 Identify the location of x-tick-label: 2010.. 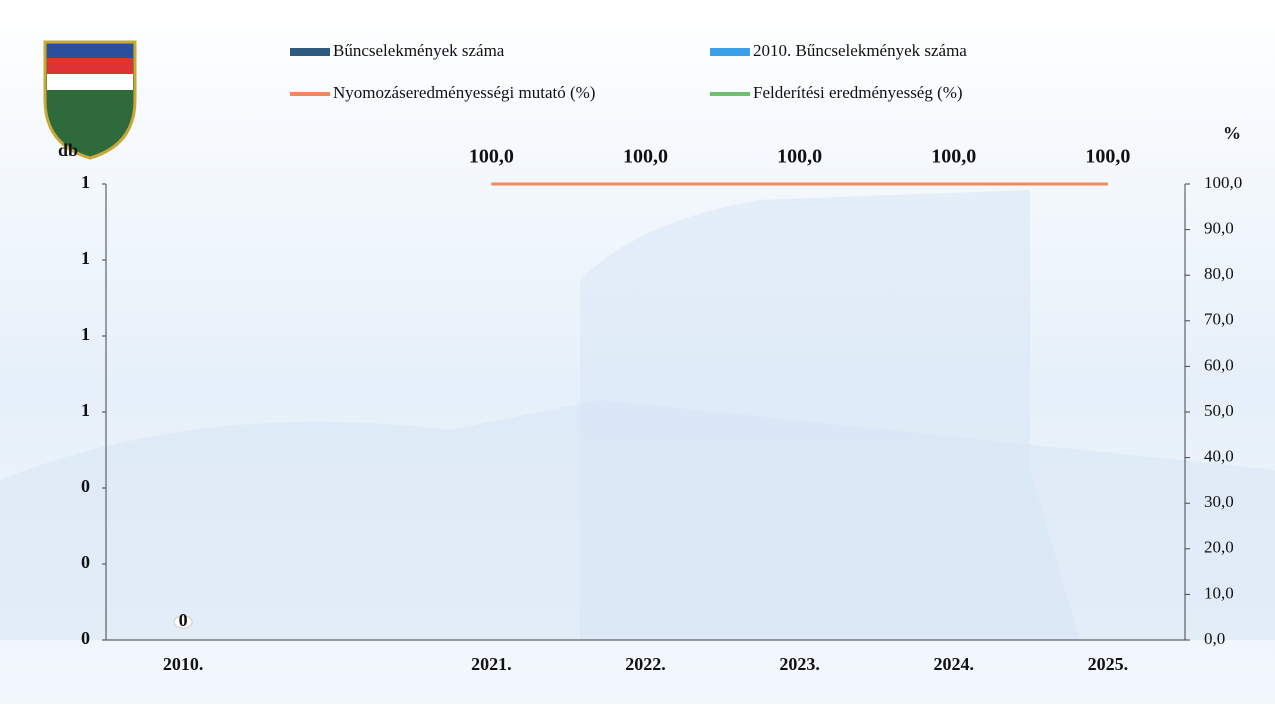
(183, 664).